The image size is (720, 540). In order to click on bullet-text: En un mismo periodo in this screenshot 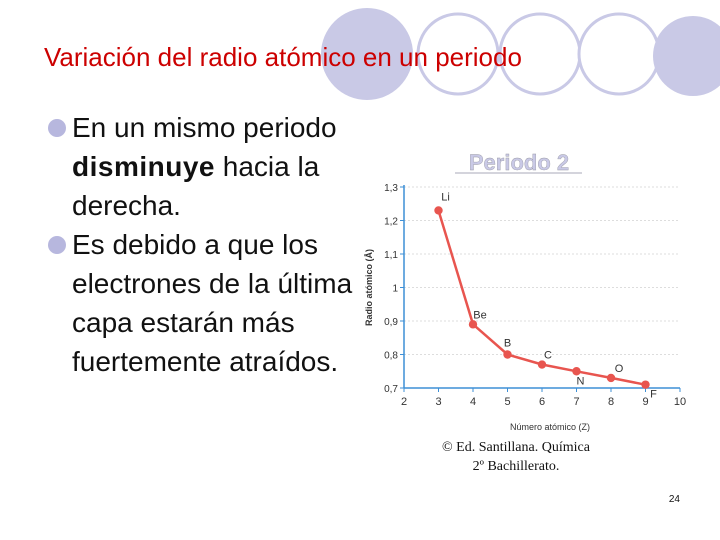, I will do `click(204, 127)`.